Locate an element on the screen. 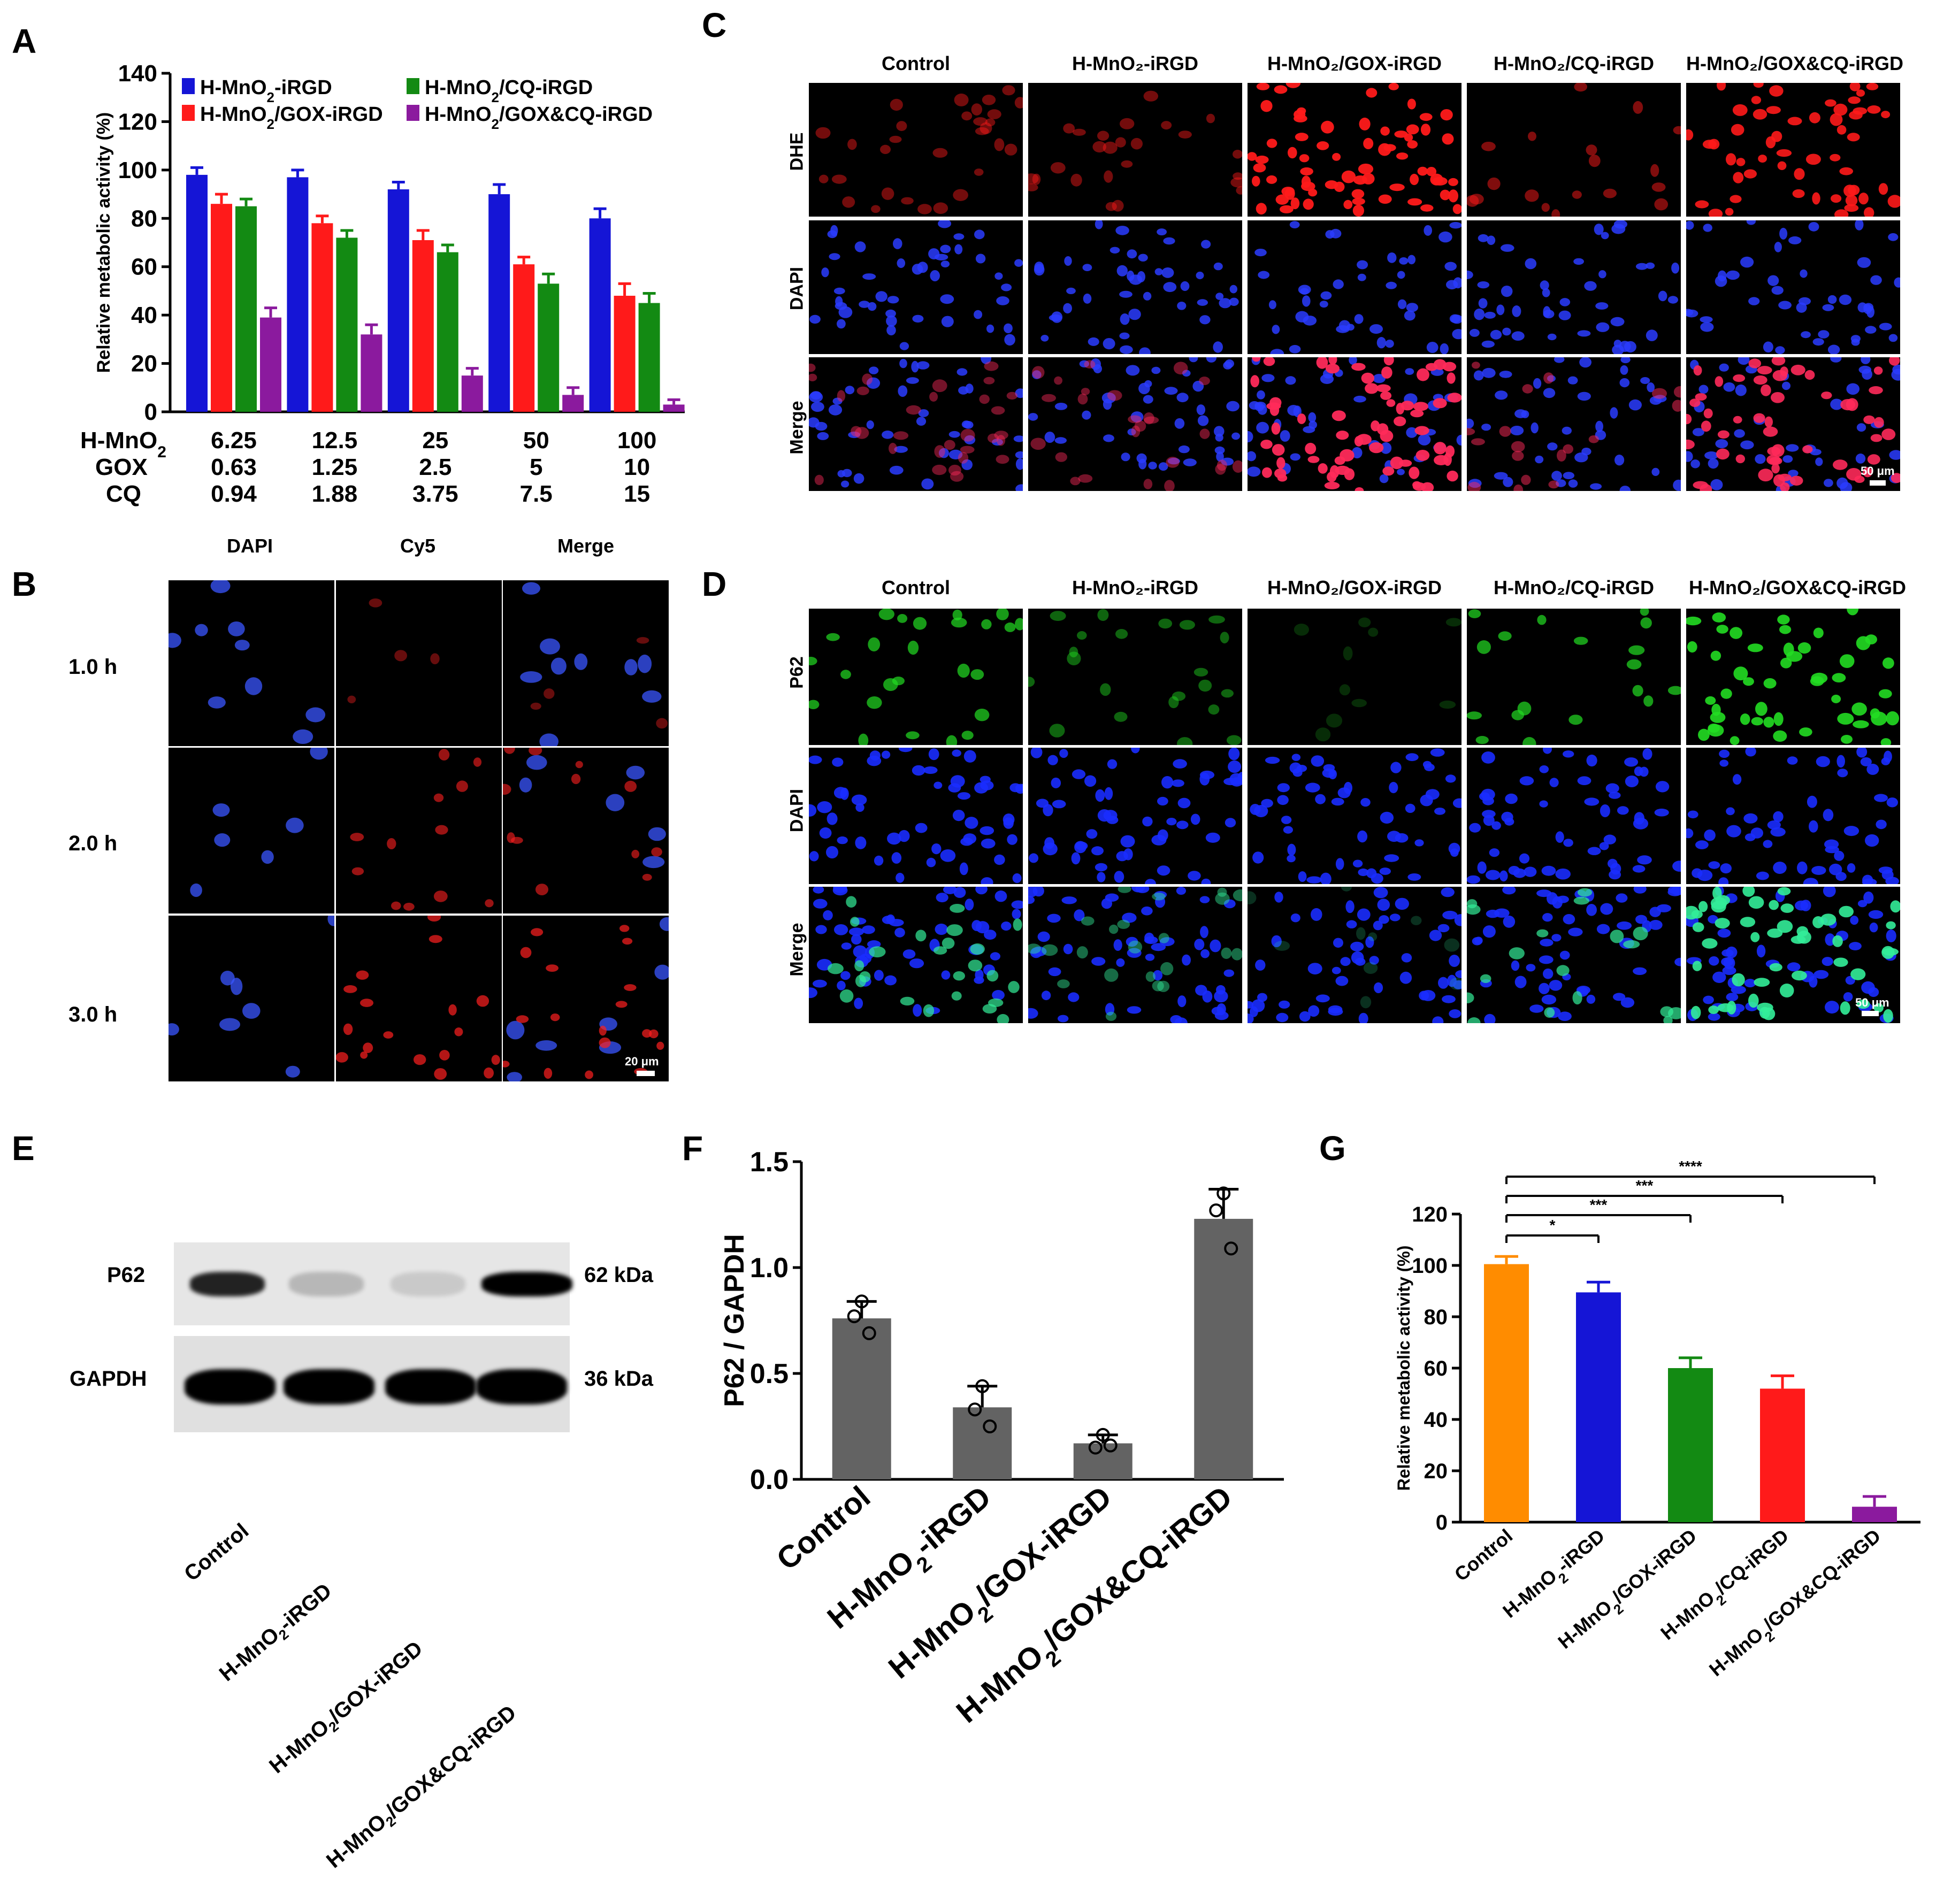  a-bar is located at coordinates (322, 317).